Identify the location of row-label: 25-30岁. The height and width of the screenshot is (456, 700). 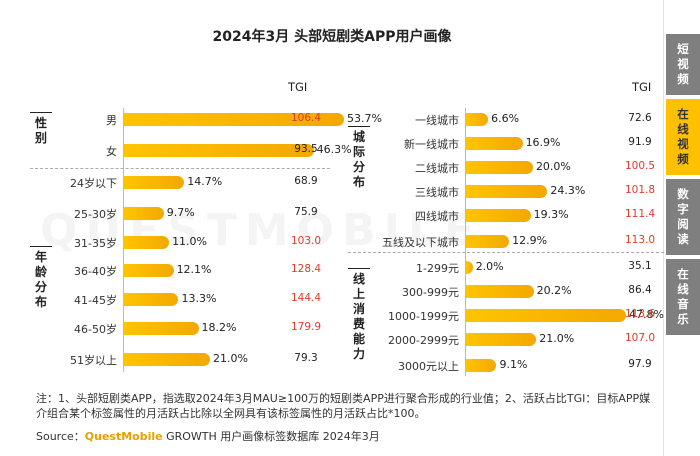
(95, 214).